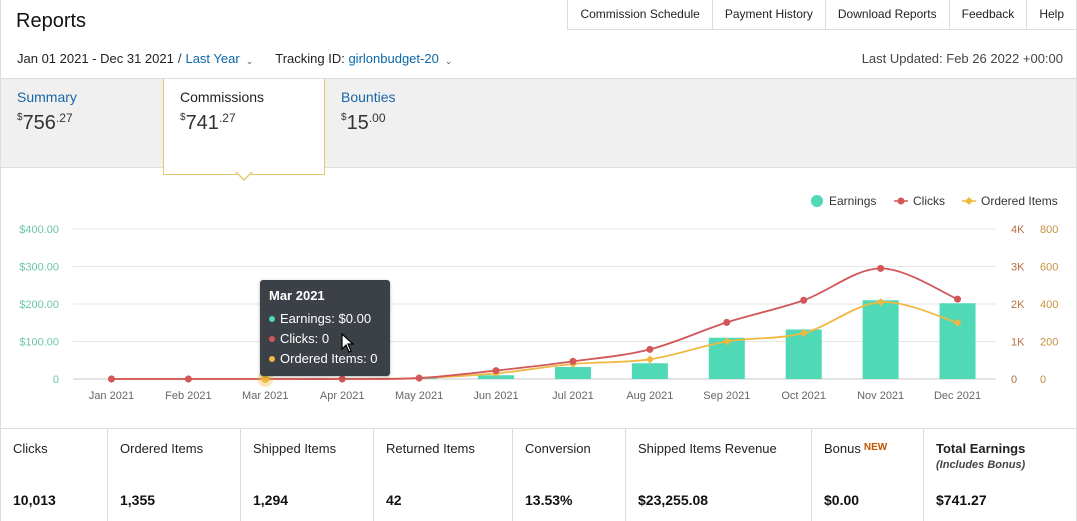 The width and height of the screenshot is (1077, 521). Describe the element at coordinates (495, 396) in the screenshot. I see `x-axis-tick: Jun 2021` at that location.